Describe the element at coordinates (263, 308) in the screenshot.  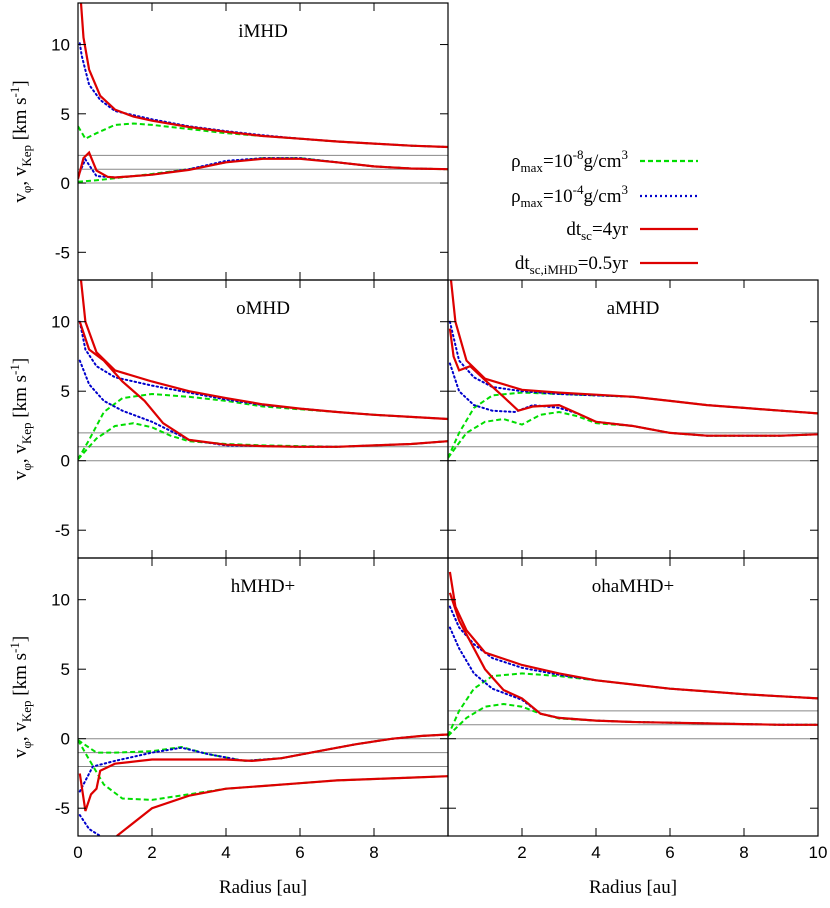
I see `panel-title: oMHD` at that location.